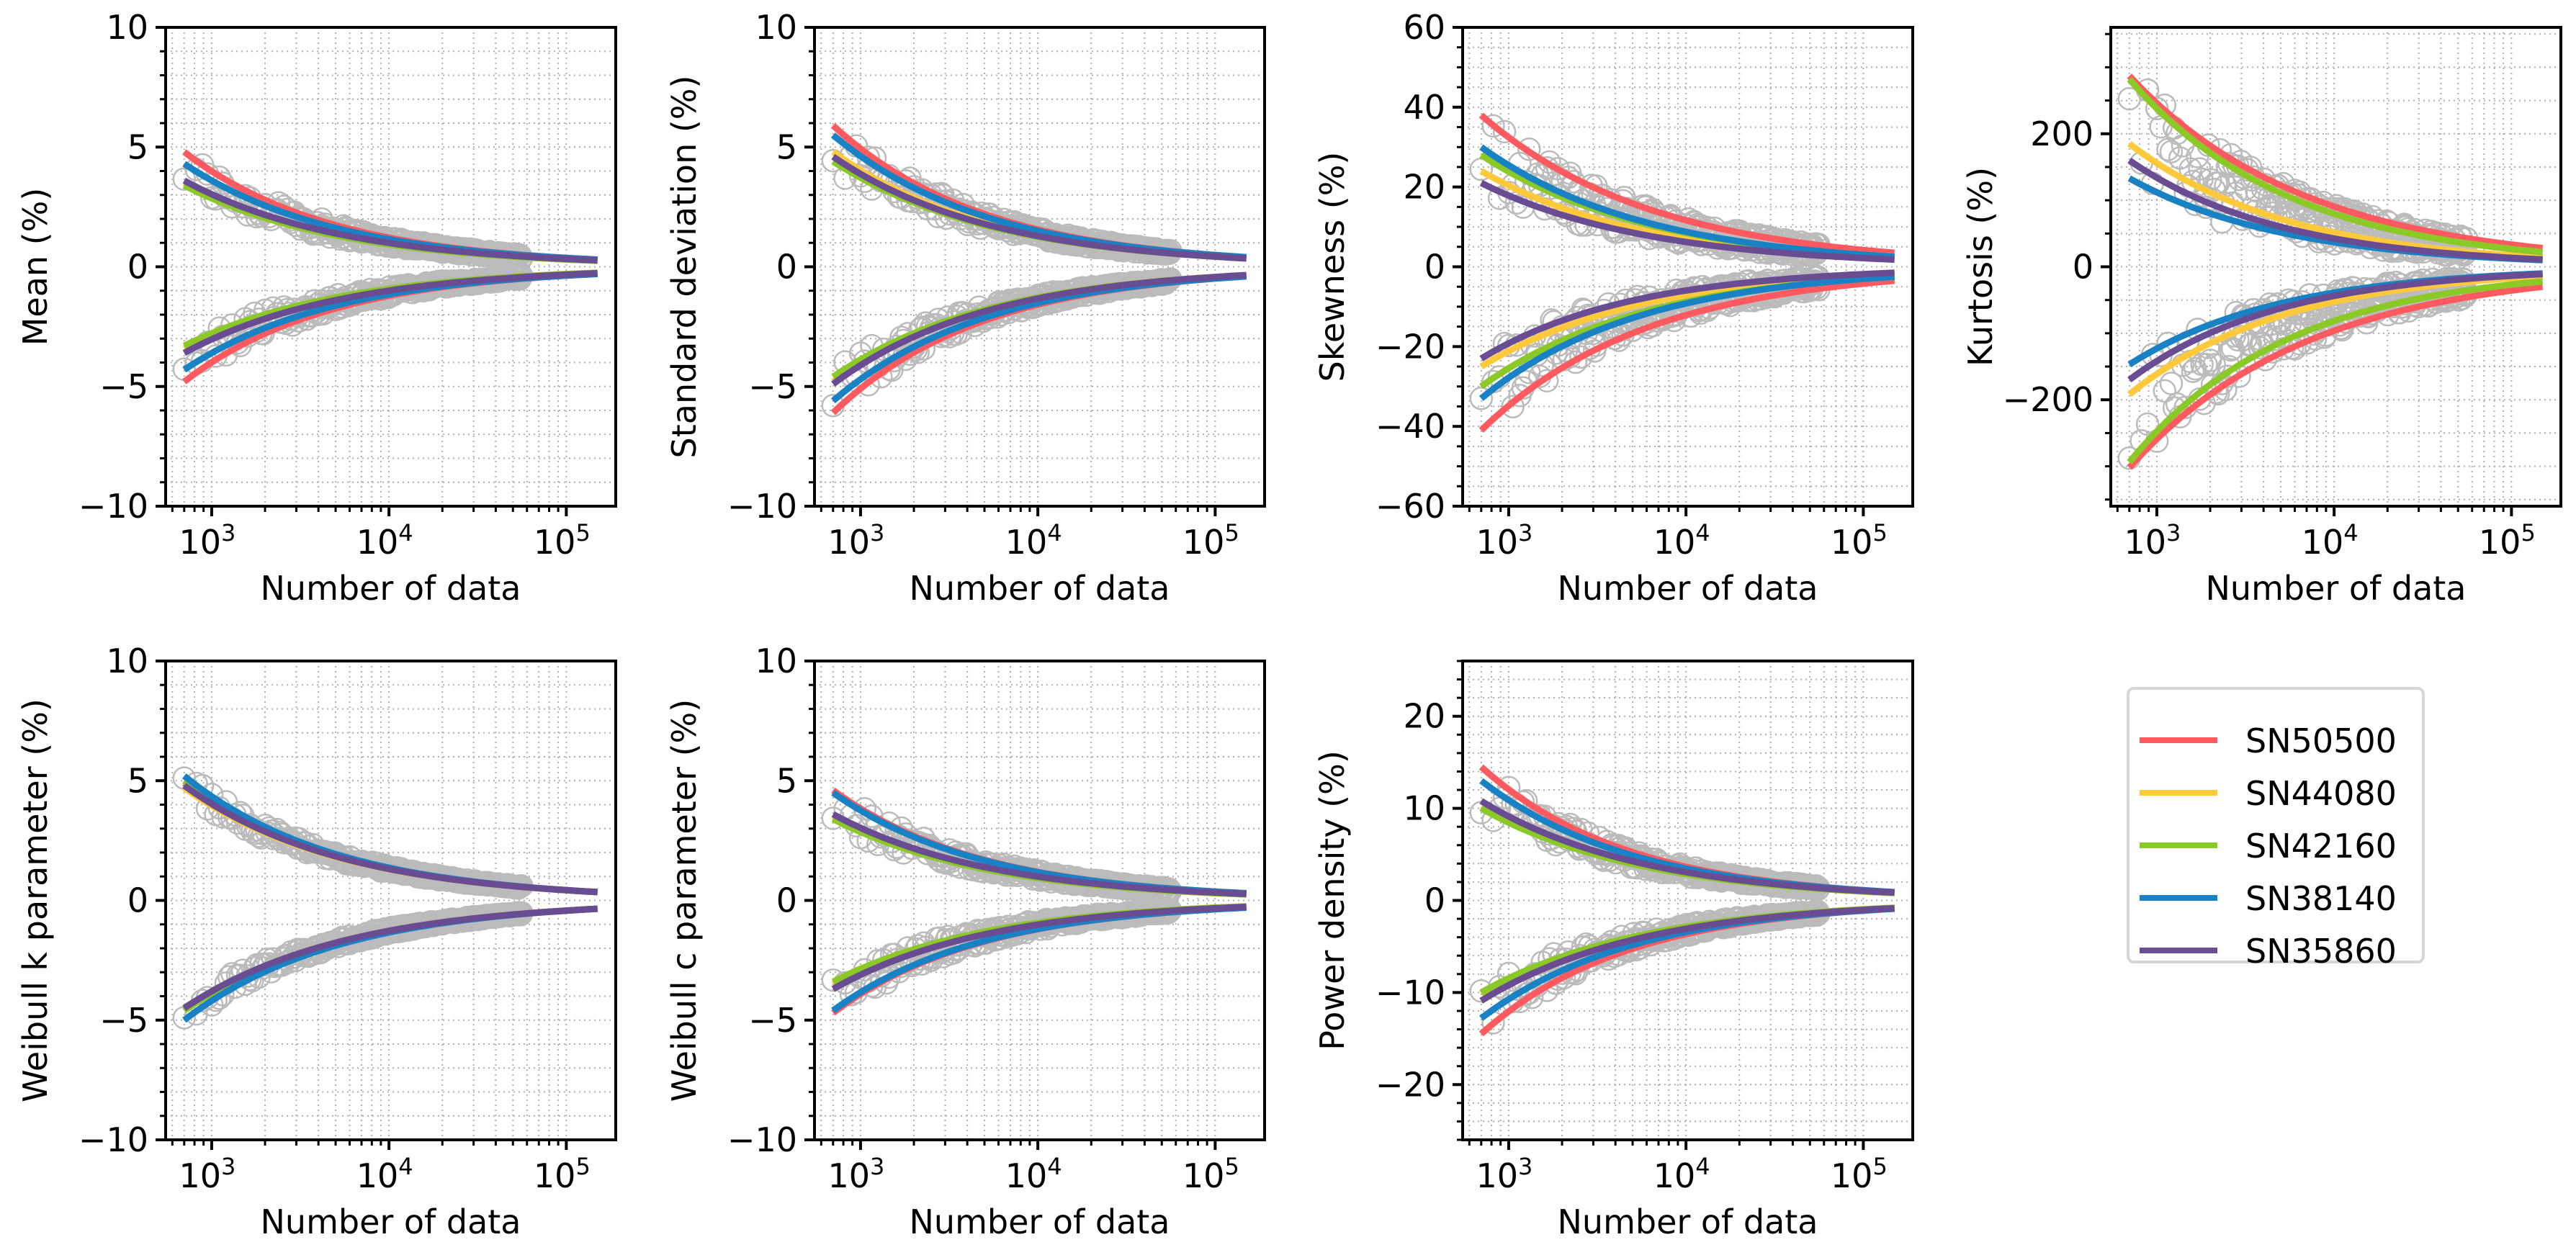 The width and height of the screenshot is (2576, 1250). Describe the element at coordinates (2276, 825) in the screenshot. I see `legend-box` at that location.